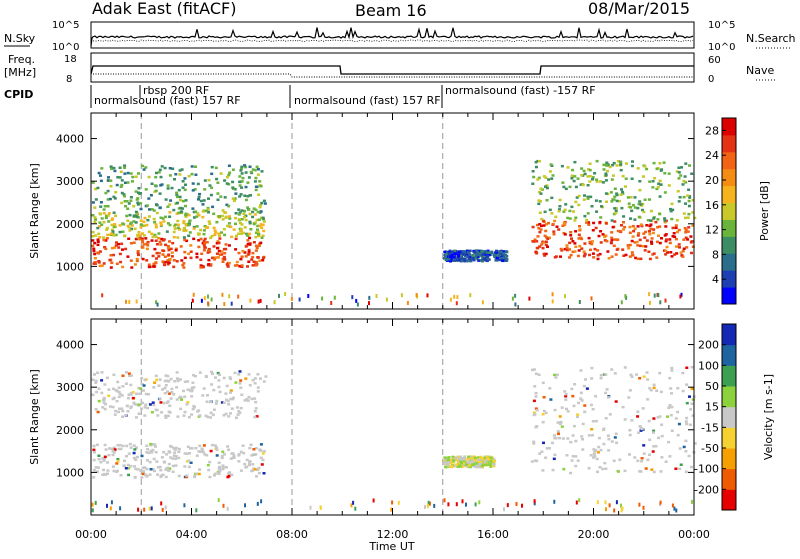 The width and height of the screenshot is (800, 559). I want to click on nsky-panel: N.Sky 10^5 10^0 10^5 10^0 N.Search, so click(400, 36).